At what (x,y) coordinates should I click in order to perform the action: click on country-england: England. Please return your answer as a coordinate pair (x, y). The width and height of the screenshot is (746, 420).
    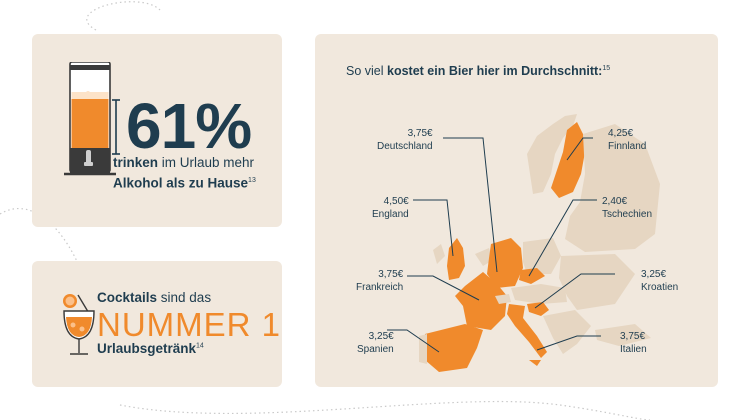
    Looking at the image, I should click on (390, 214).